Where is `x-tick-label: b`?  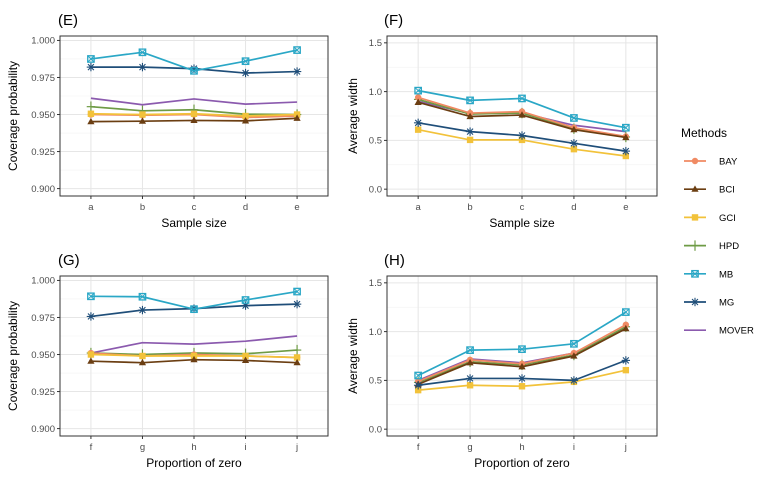
x-tick-label: b is located at coordinates (469, 207).